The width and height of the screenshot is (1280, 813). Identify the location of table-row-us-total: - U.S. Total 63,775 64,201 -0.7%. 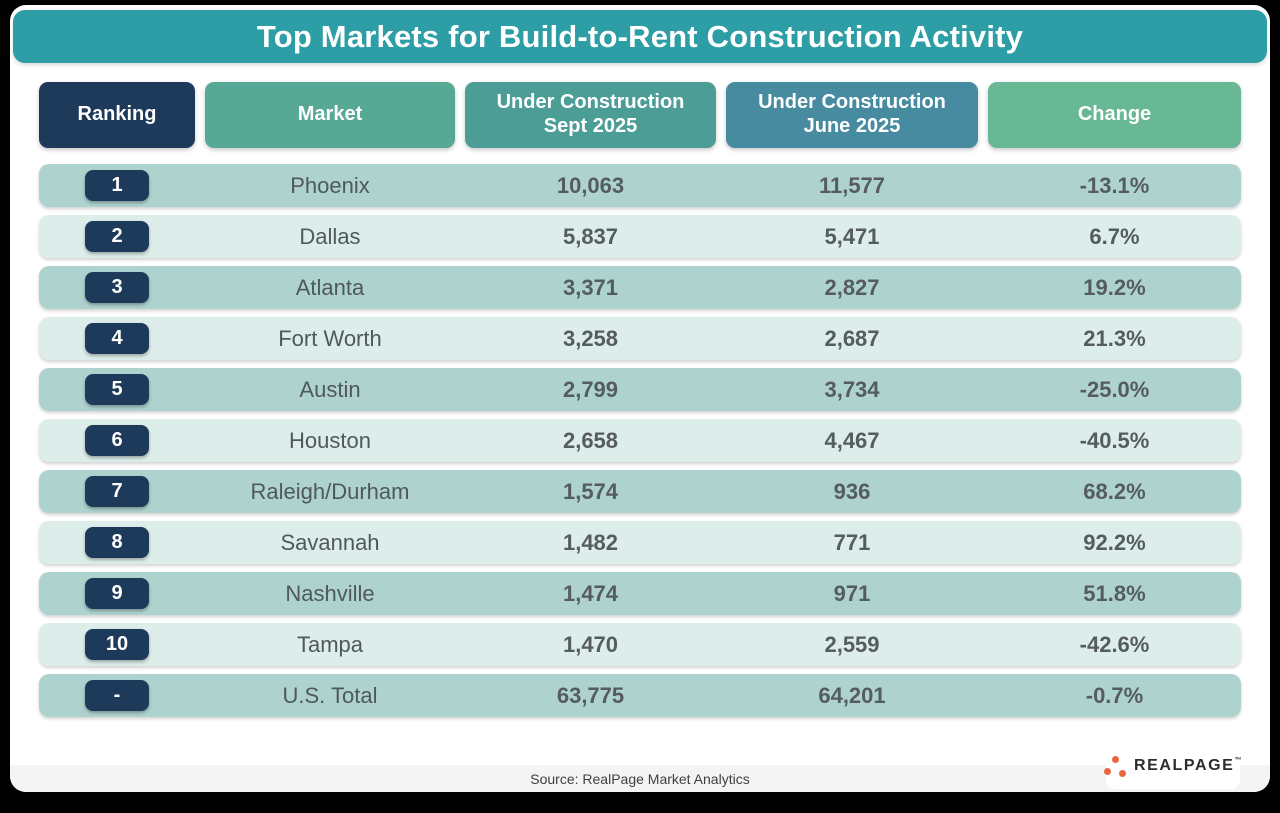
(640, 695).